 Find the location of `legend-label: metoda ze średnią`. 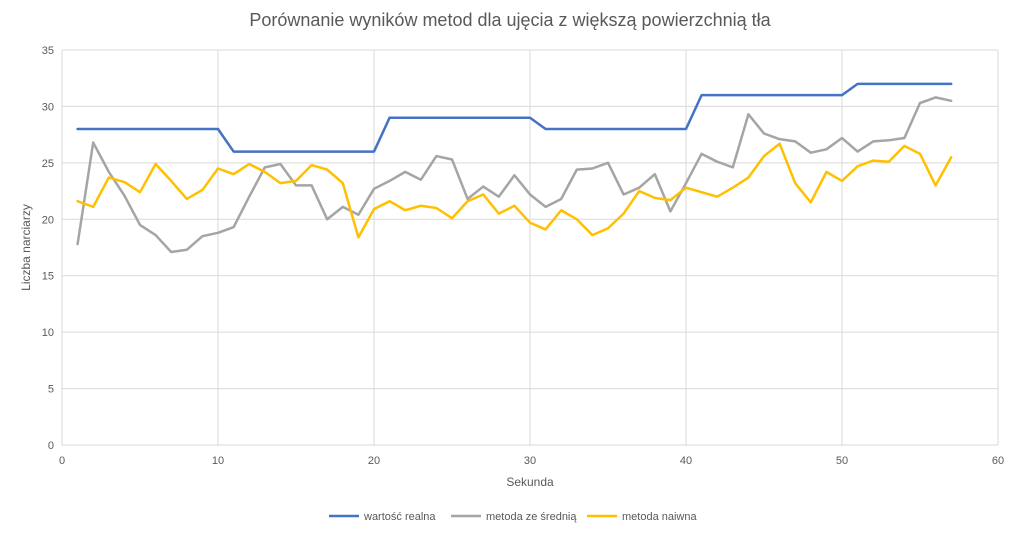

legend-label: metoda ze średnią is located at coordinates (531, 517).